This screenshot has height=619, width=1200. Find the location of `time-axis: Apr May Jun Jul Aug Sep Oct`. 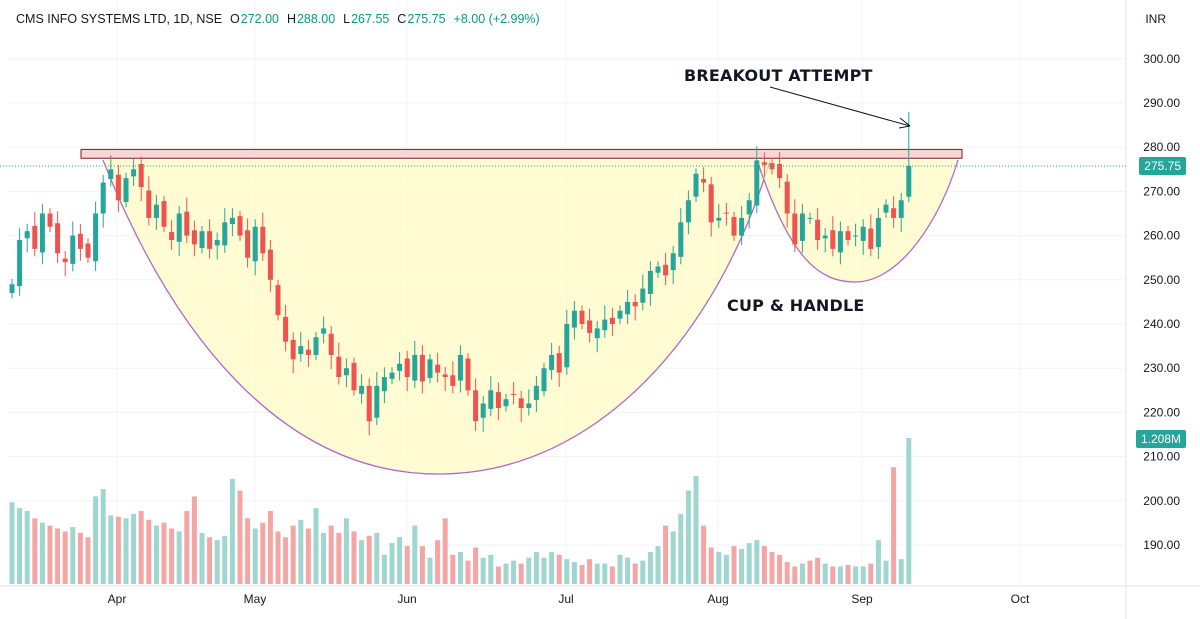

time-axis: Apr May Jun Jul Aug Sep Oct is located at coordinates (569, 599).